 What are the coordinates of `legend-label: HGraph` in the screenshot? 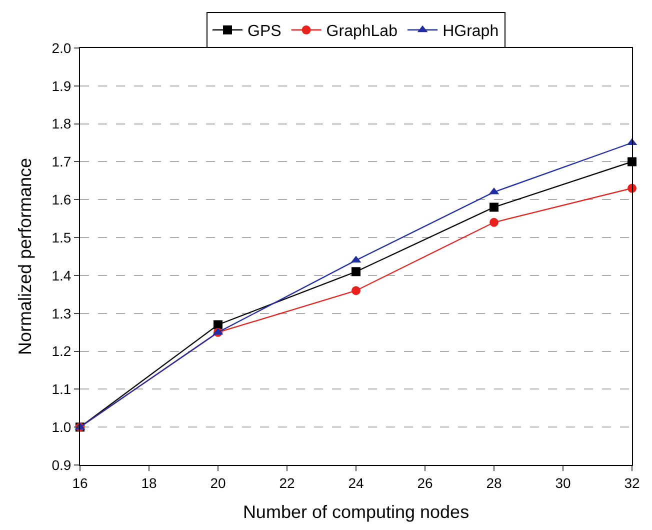 It's located at (470, 31).